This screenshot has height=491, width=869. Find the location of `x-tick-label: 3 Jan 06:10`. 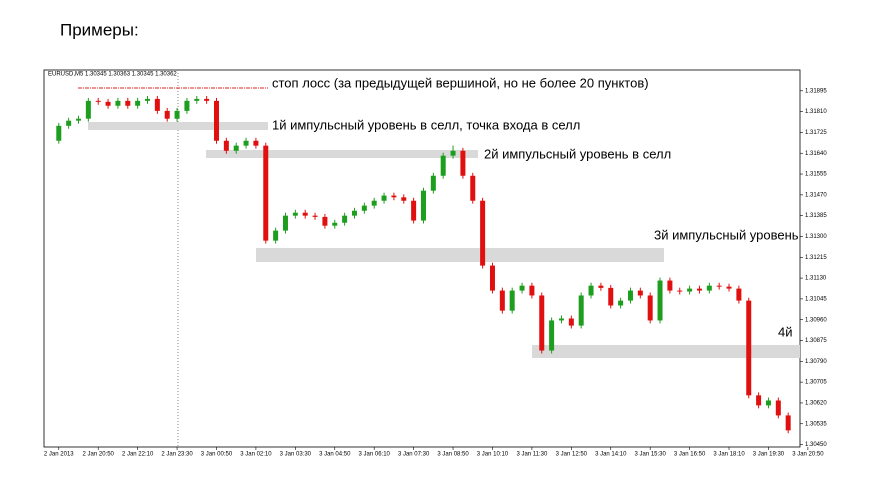

x-tick-label: 3 Jan 06:10 is located at coordinates (375, 455).